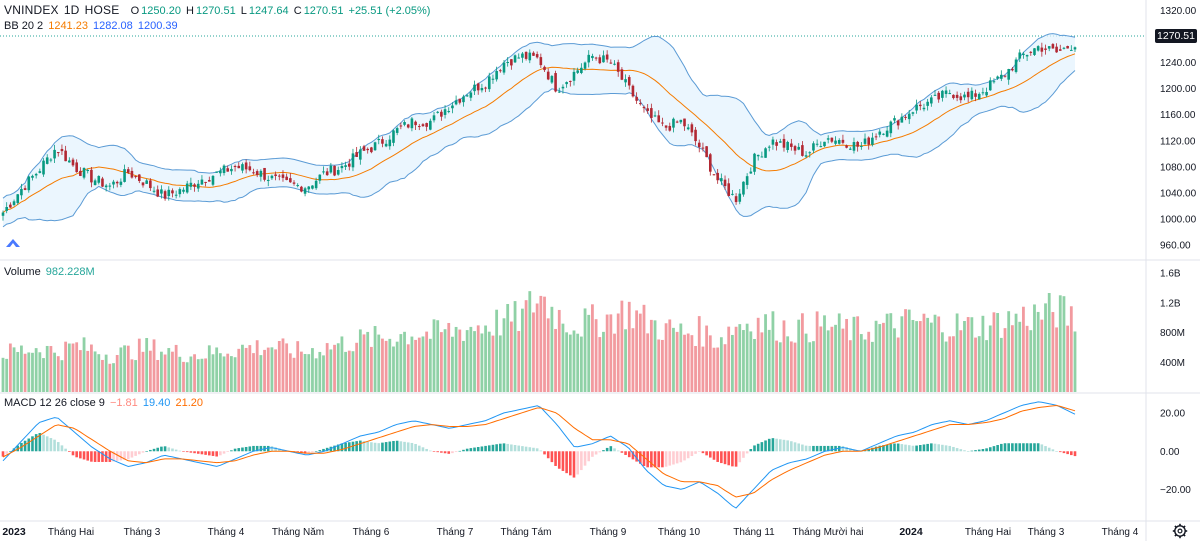 The width and height of the screenshot is (1200, 546). Describe the element at coordinates (157, 26) in the screenshot. I see `bb-lower-value: 1200.39` at that location.